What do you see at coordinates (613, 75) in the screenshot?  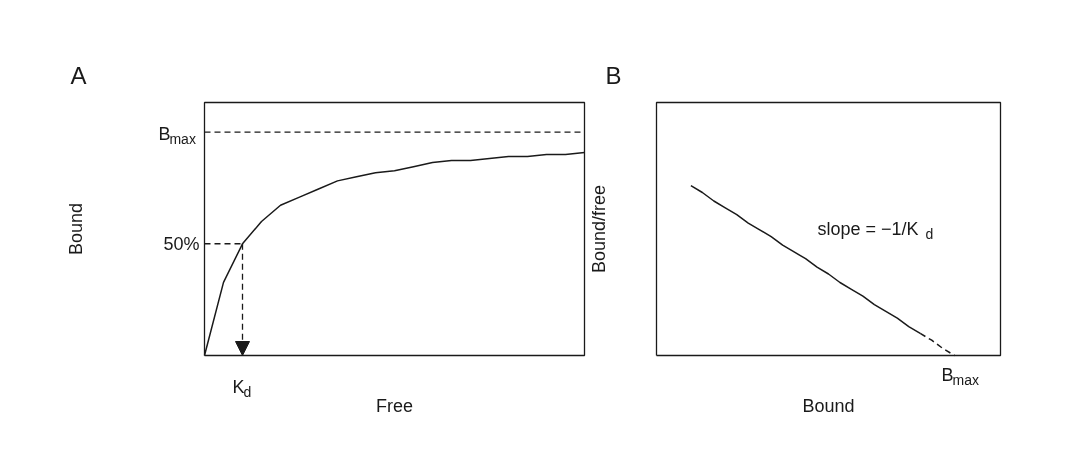 I see `chart-title: B` at bounding box center [613, 75].